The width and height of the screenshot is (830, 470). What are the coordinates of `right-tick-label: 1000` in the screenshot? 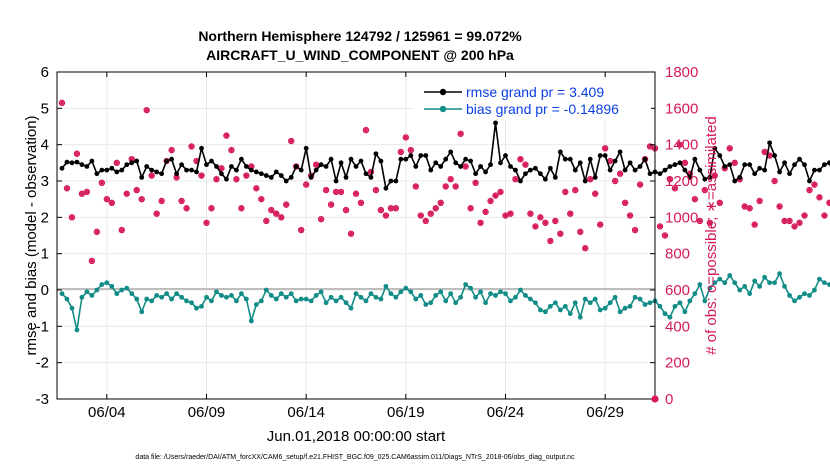 It's located at (681, 217).